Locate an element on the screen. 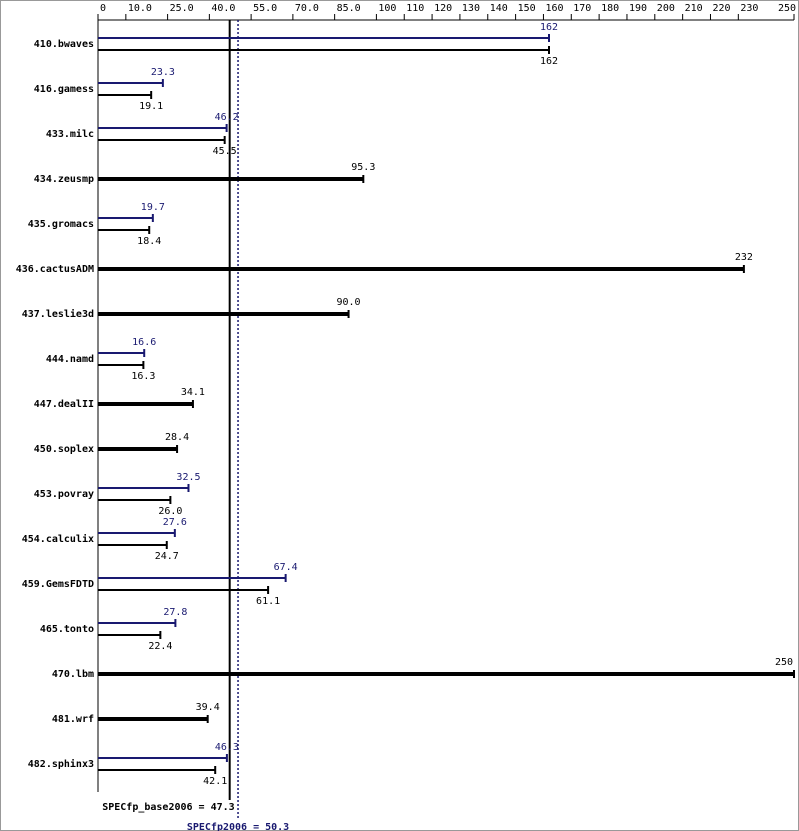 This screenshot has width=799, height=831. value-label: 23.3 is located at coordinates (163, 72).